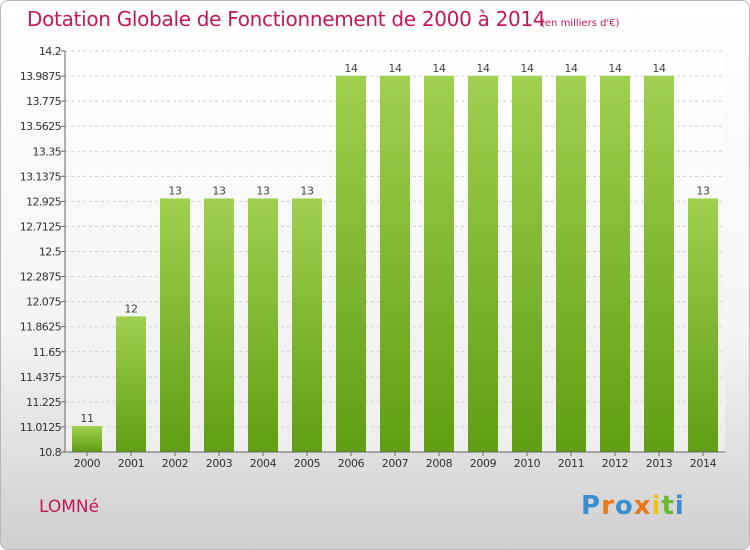 The image size is (750, 550). Describe the element at coordinates (642, 506) in the screenshot. I see `logo-letter: x` at that location.